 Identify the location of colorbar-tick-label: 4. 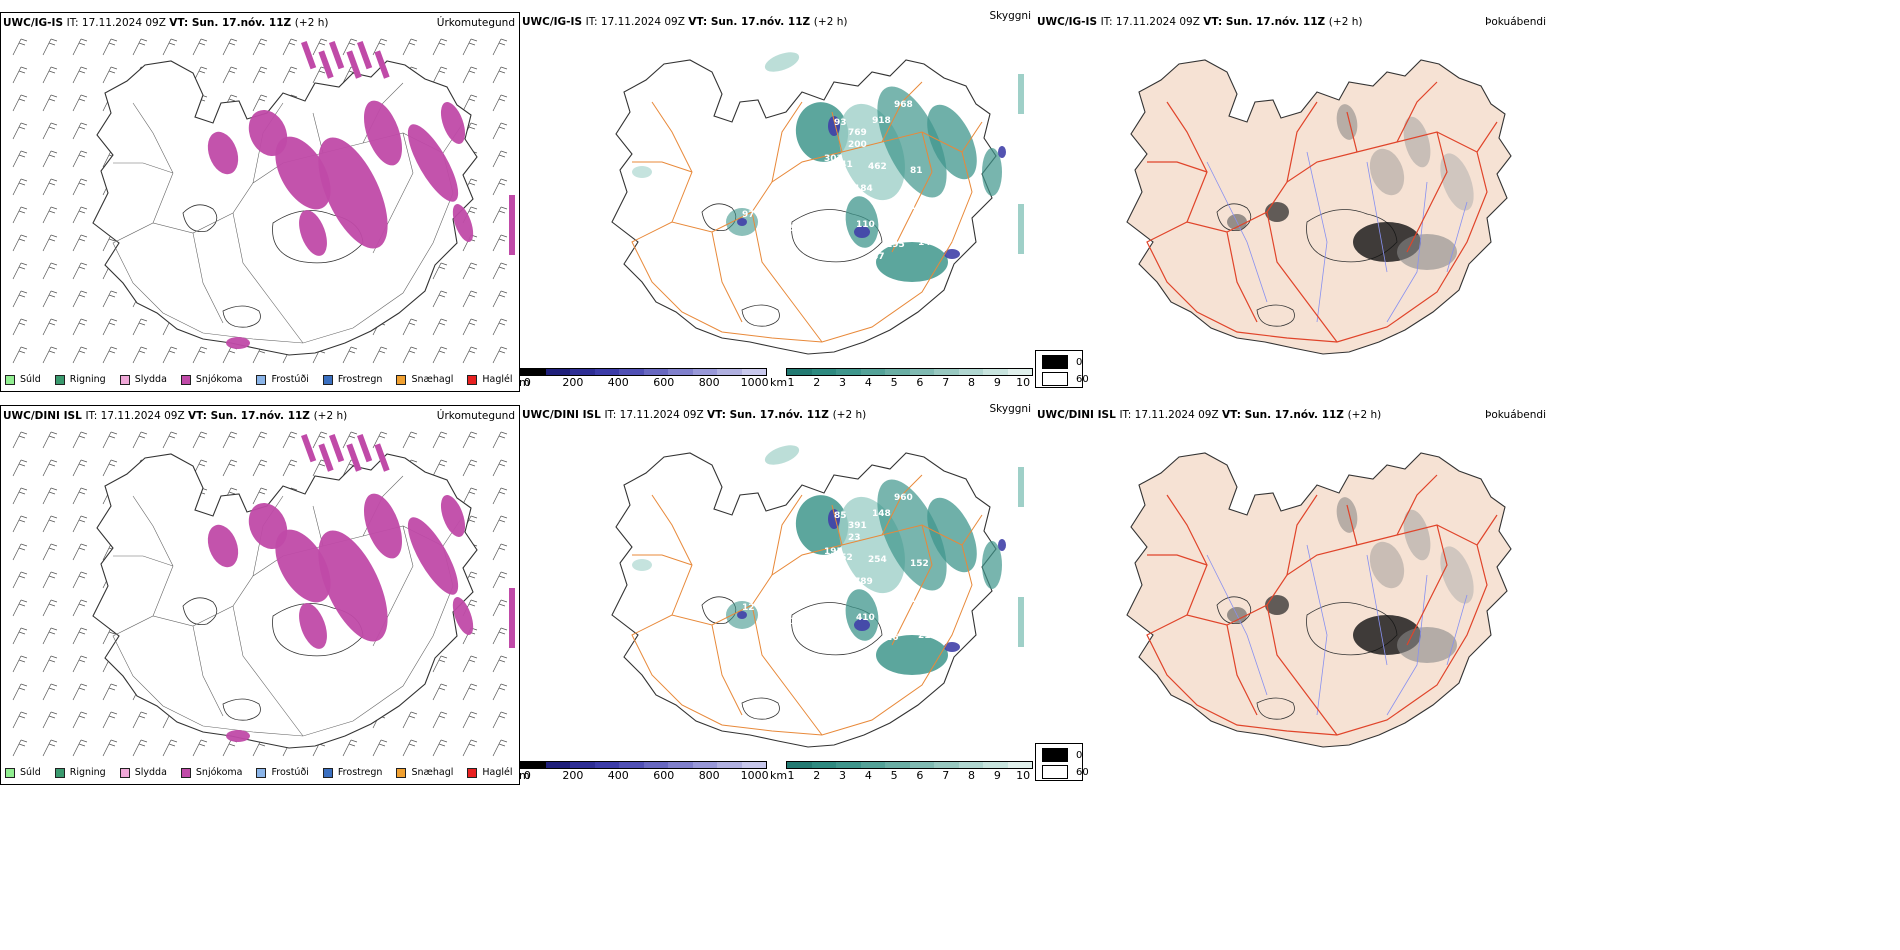
(868, 775).